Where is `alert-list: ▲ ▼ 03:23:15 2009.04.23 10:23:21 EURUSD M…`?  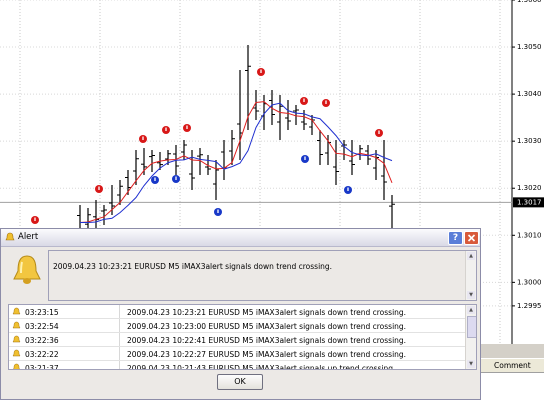
alert-list: ▲ ▼ 03:23:15 2009.04.23 10:23:21 EURUSD M… is located at coordinates (242, 337).